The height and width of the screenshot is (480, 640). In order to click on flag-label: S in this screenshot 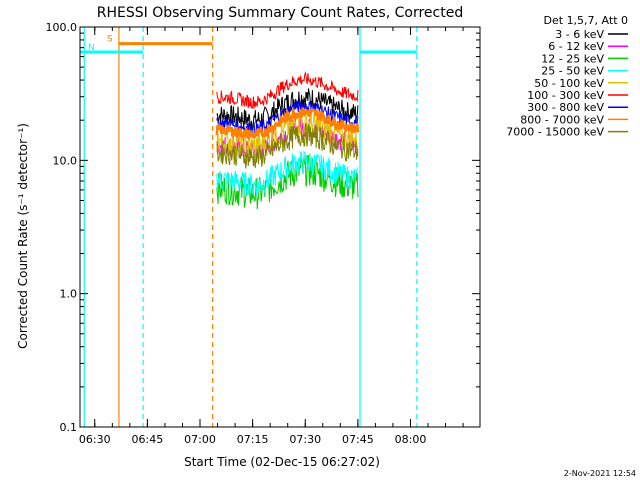, I will do `click(110, 40)`.